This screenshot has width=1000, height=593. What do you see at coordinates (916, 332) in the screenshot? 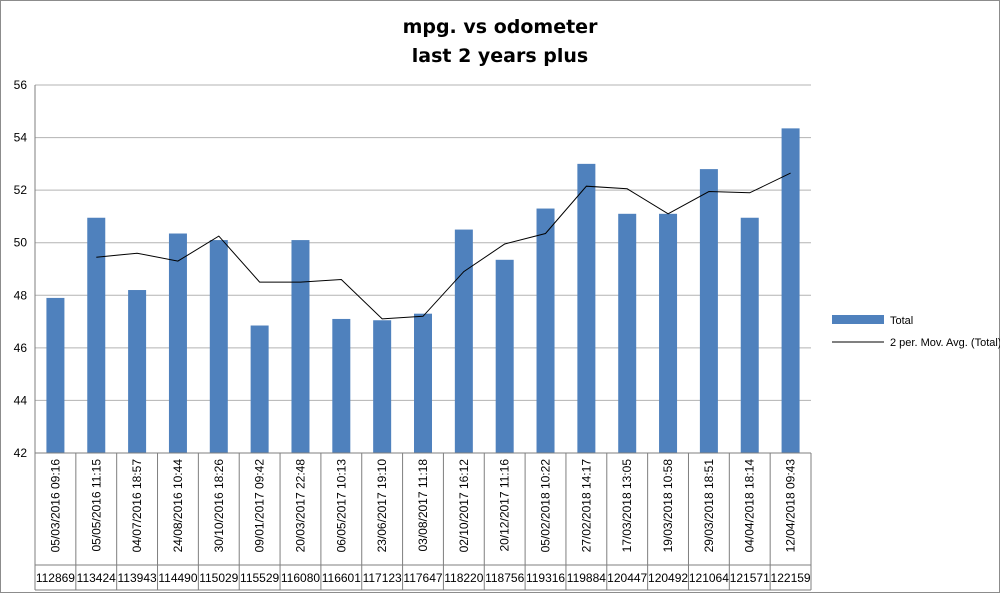
I see `legend: Total 2 per. Mov. Avg. (Total)` at bounding box center [916, 332].